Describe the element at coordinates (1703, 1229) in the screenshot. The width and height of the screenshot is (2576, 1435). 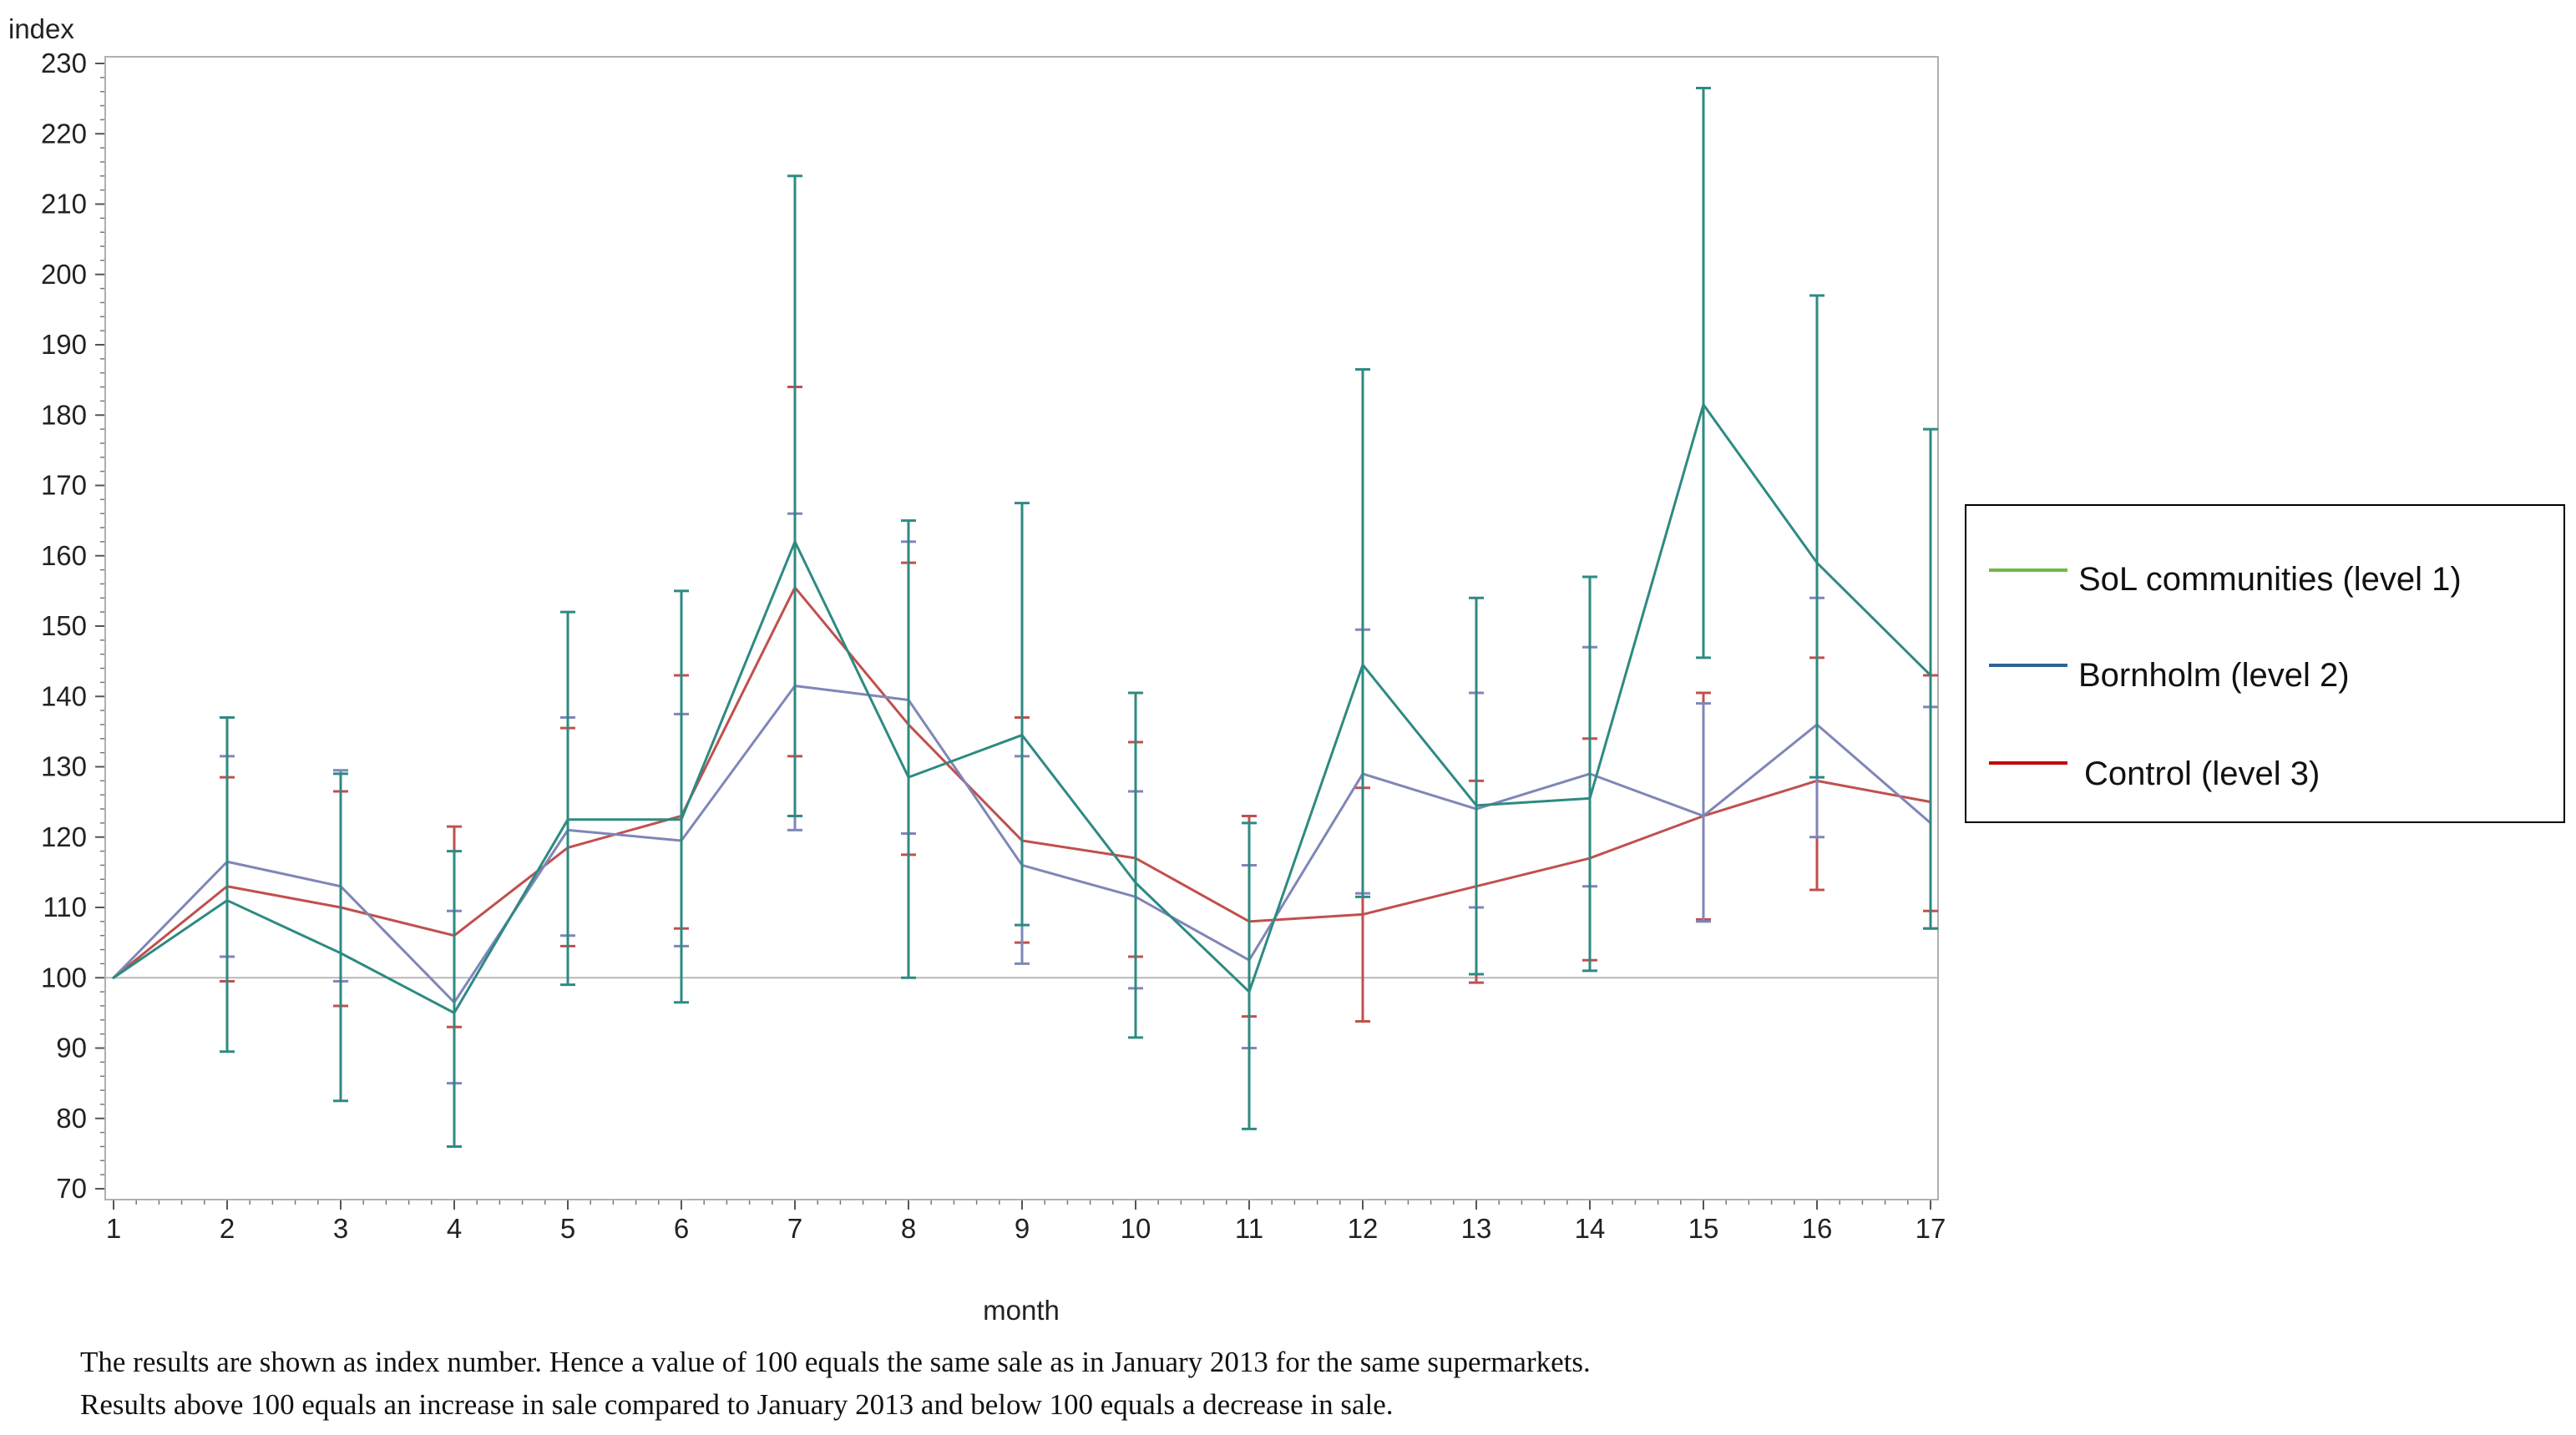
I see `x-tick-label: 15` at that location.